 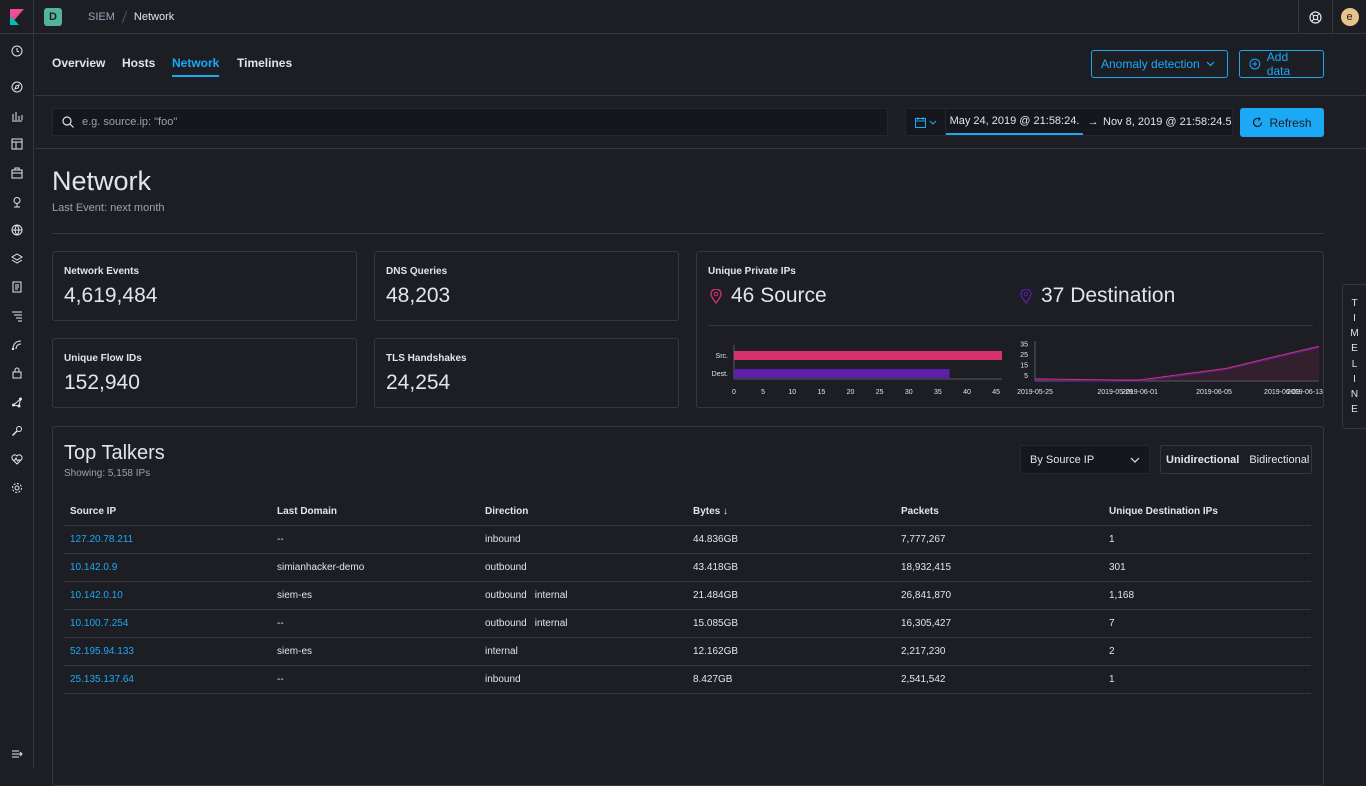 What do you see at coordinates (265, 63) in the screenshot?
I see `tab-timelines: Timelines` at bounding box center [265, 63].